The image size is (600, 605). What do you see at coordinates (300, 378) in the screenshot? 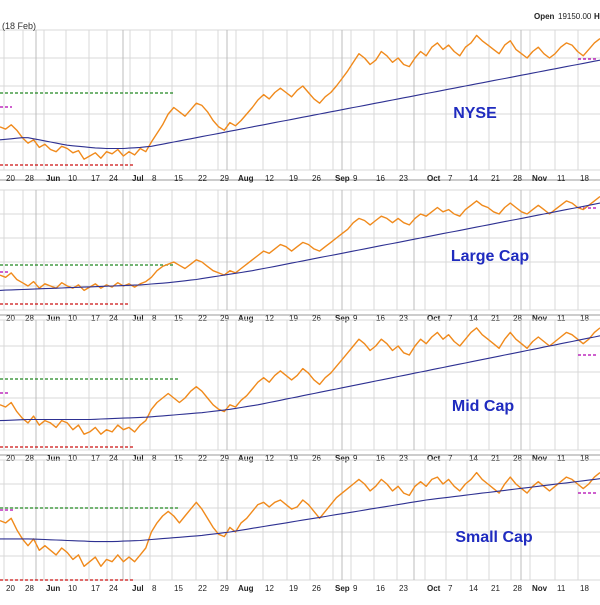
I see `mid-cap-moving-average-line` at bounding box center [300, 378].